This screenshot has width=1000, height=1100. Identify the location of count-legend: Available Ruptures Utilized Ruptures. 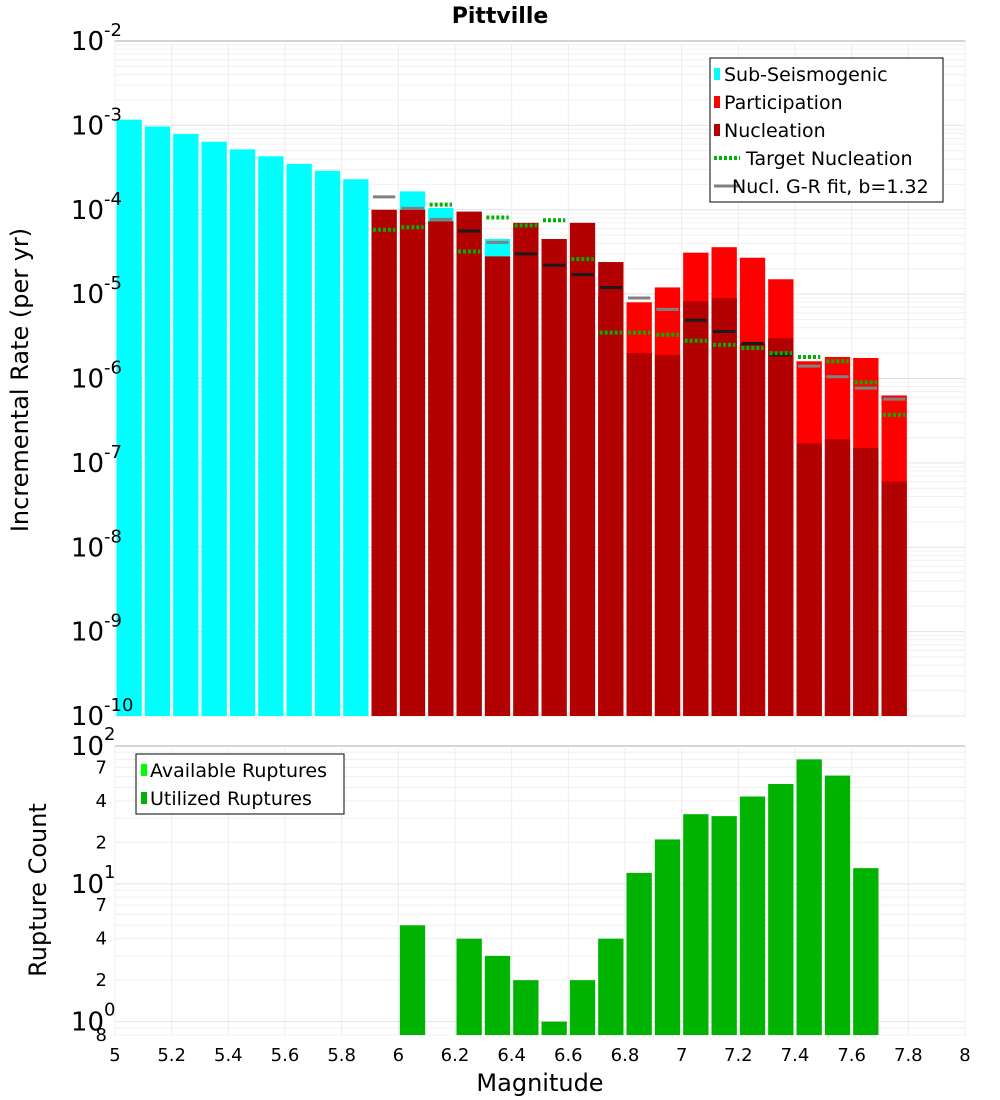
(240, 784).